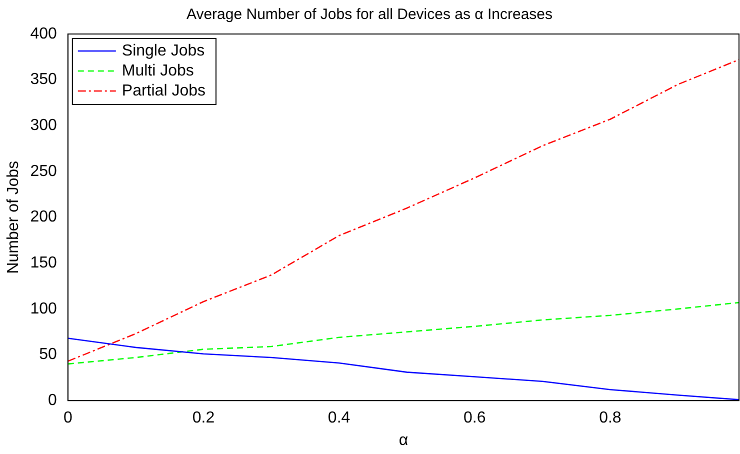  I want to click on x-tick-label: 0, so click(67, 418).